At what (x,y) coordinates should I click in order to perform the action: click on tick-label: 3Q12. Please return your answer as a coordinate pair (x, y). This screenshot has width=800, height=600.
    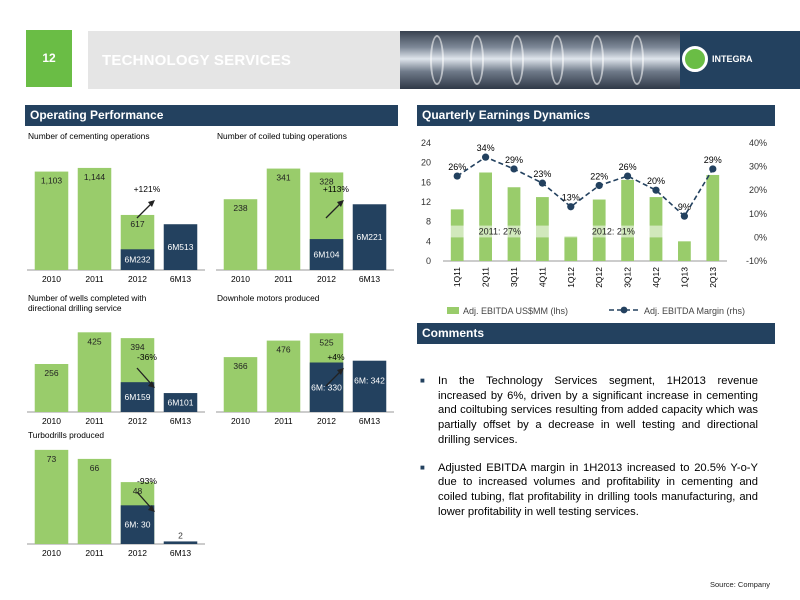
    Looking at the image, I should click on (628, 277).